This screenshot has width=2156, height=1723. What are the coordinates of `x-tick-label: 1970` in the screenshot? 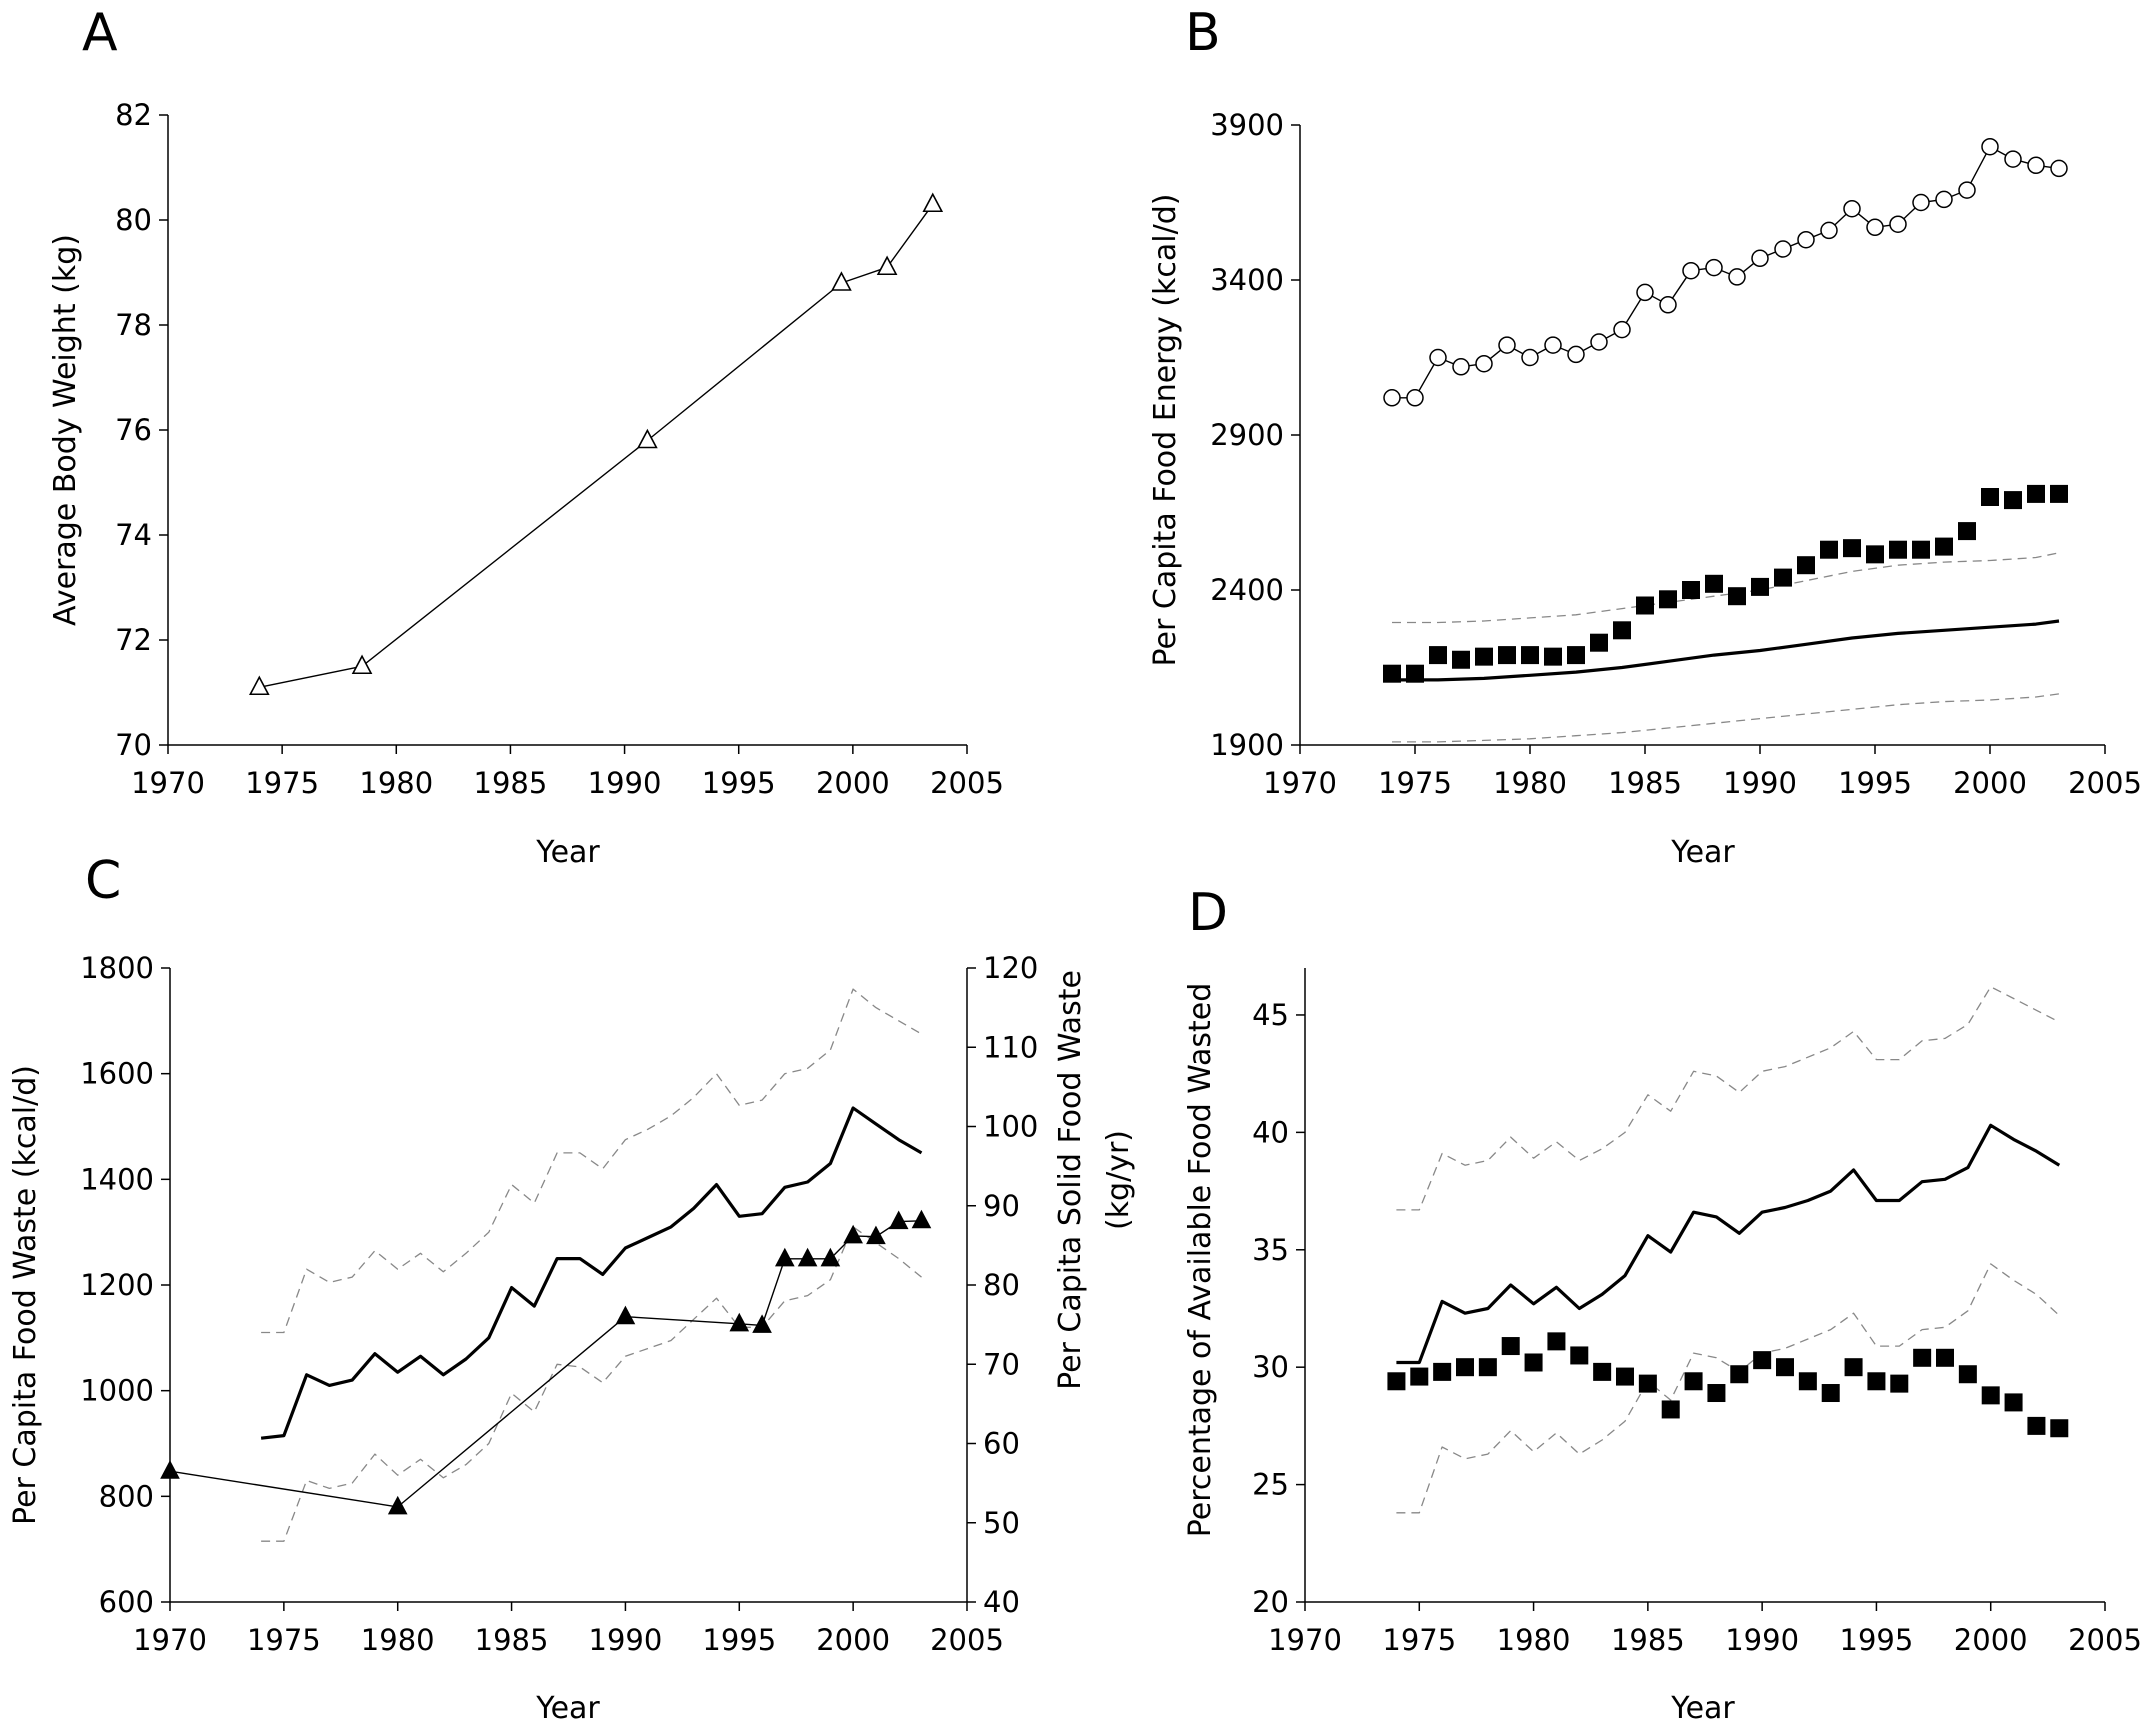 It's located at (1305, 1640).